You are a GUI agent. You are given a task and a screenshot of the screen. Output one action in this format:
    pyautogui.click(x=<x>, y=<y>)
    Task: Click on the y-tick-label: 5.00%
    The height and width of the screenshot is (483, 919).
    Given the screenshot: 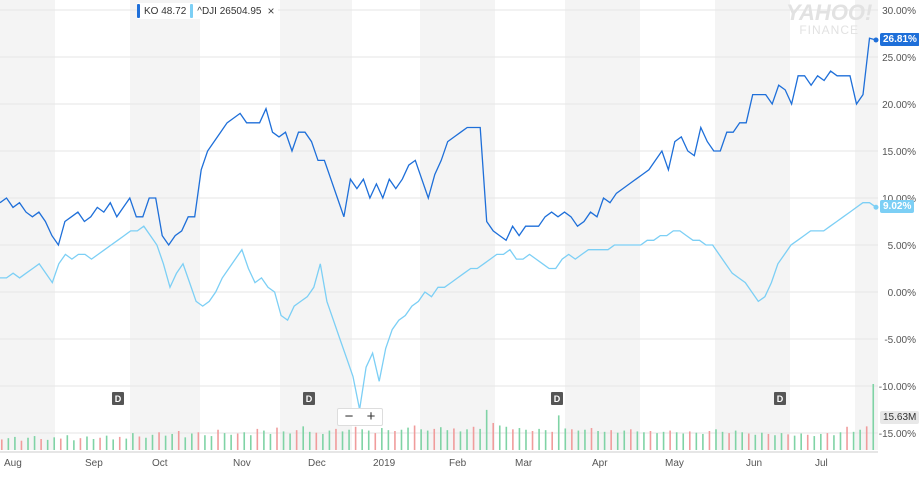 What is the action you would take?
    pyautogui.click(x=902, y=246)
    